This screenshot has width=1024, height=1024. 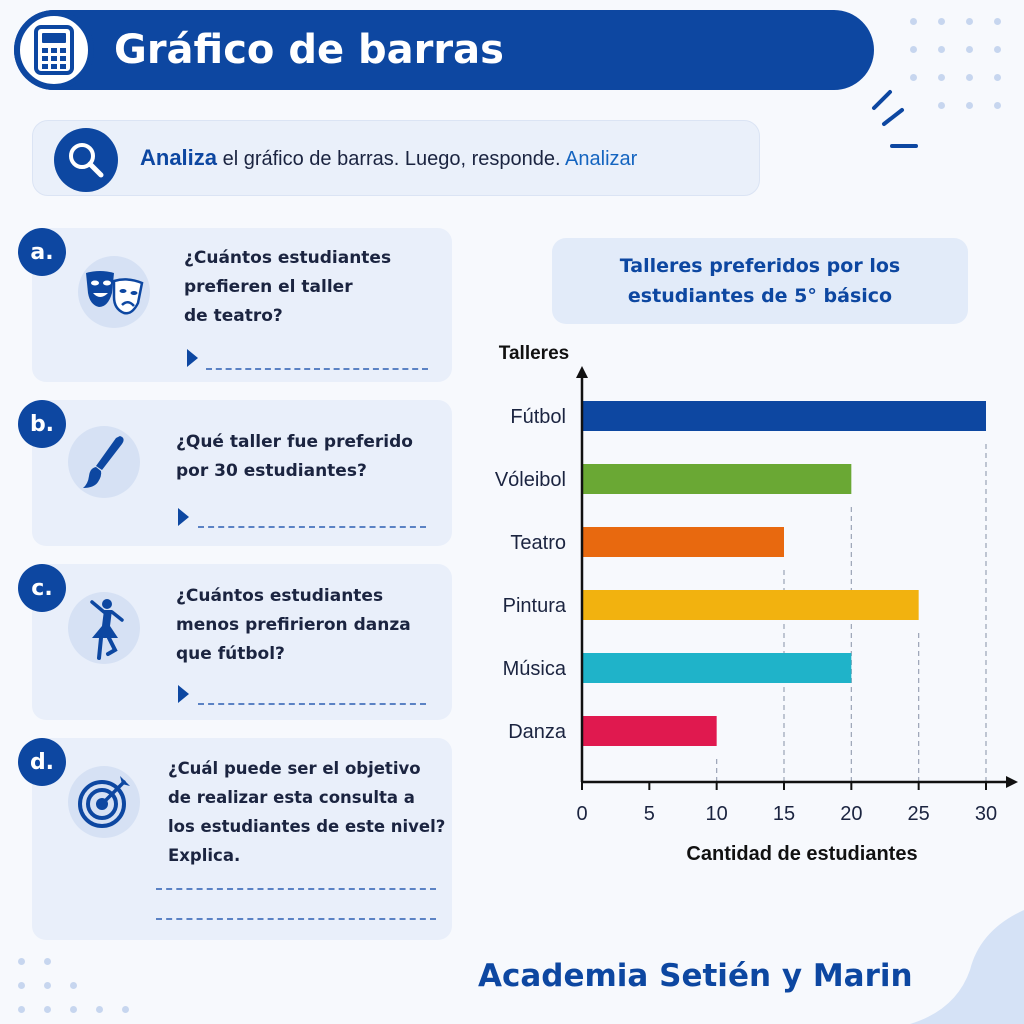 I want to click on answer-line-b, so click(x=312, y=527).